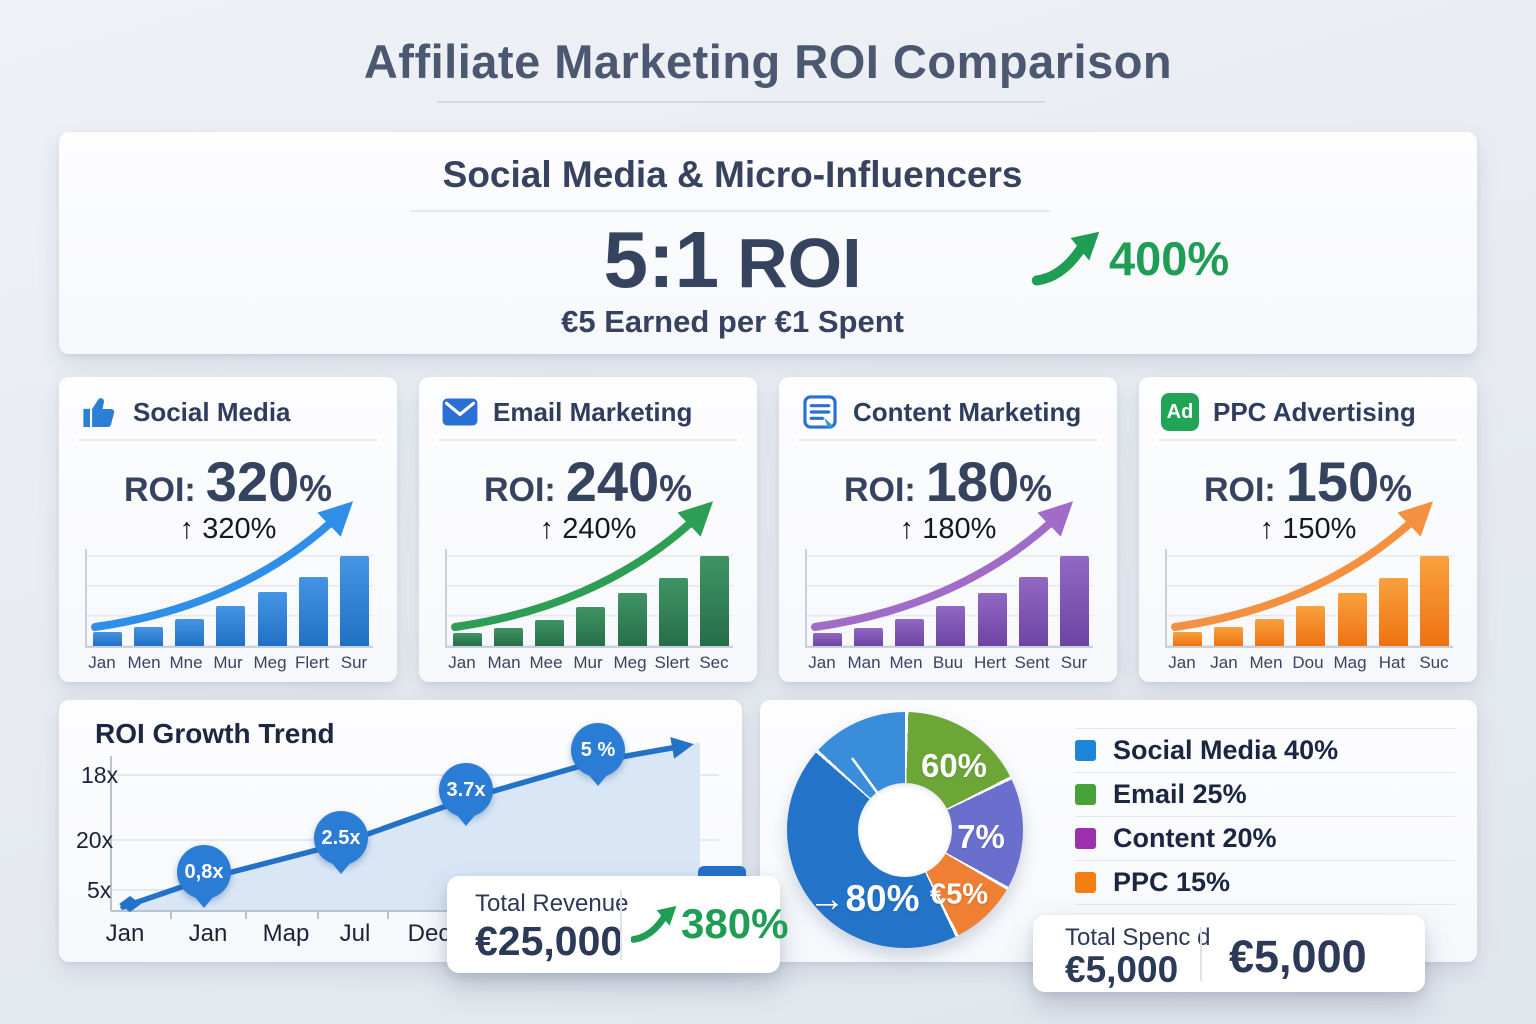 Image resolution: width=1536 pixels, height=1024 pixels. I want to click on month-axis: Jan Men Mne Mur Meg Flert Sur, so click(228, 663).